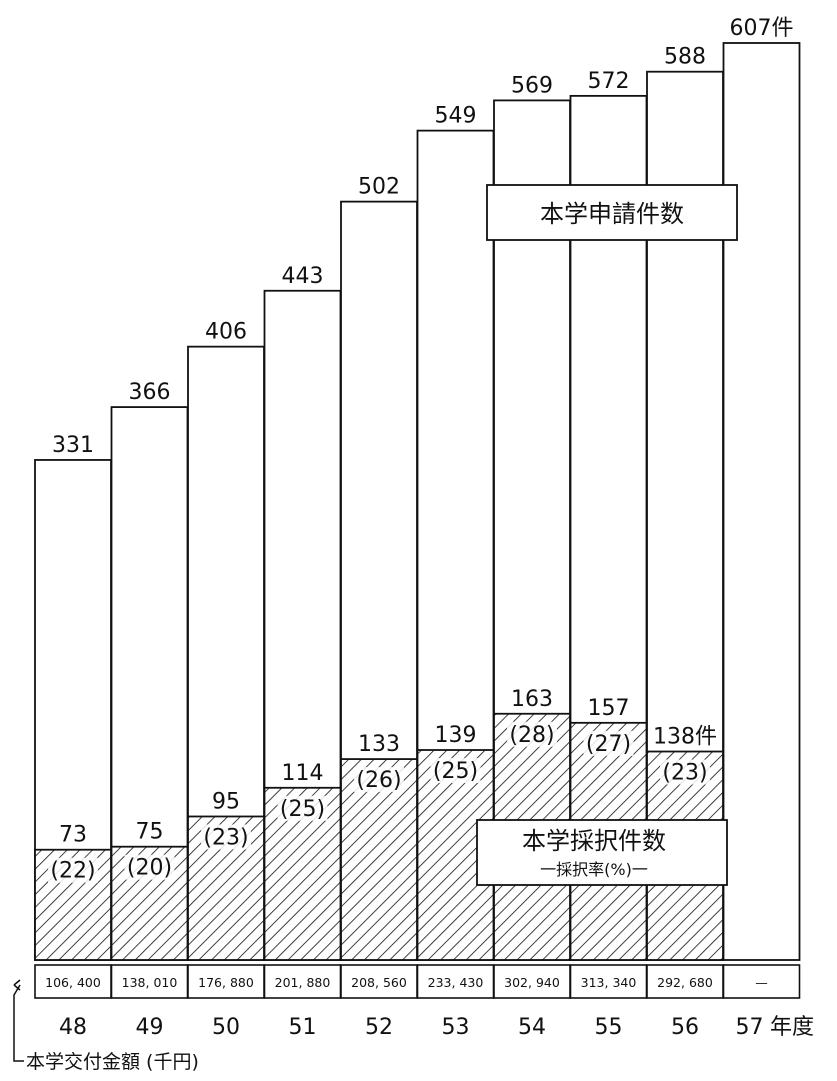 Image resolution: width=837 pixels, height=1081 pixels. I want to click on applications-value-label: 569, so click(532, 85).